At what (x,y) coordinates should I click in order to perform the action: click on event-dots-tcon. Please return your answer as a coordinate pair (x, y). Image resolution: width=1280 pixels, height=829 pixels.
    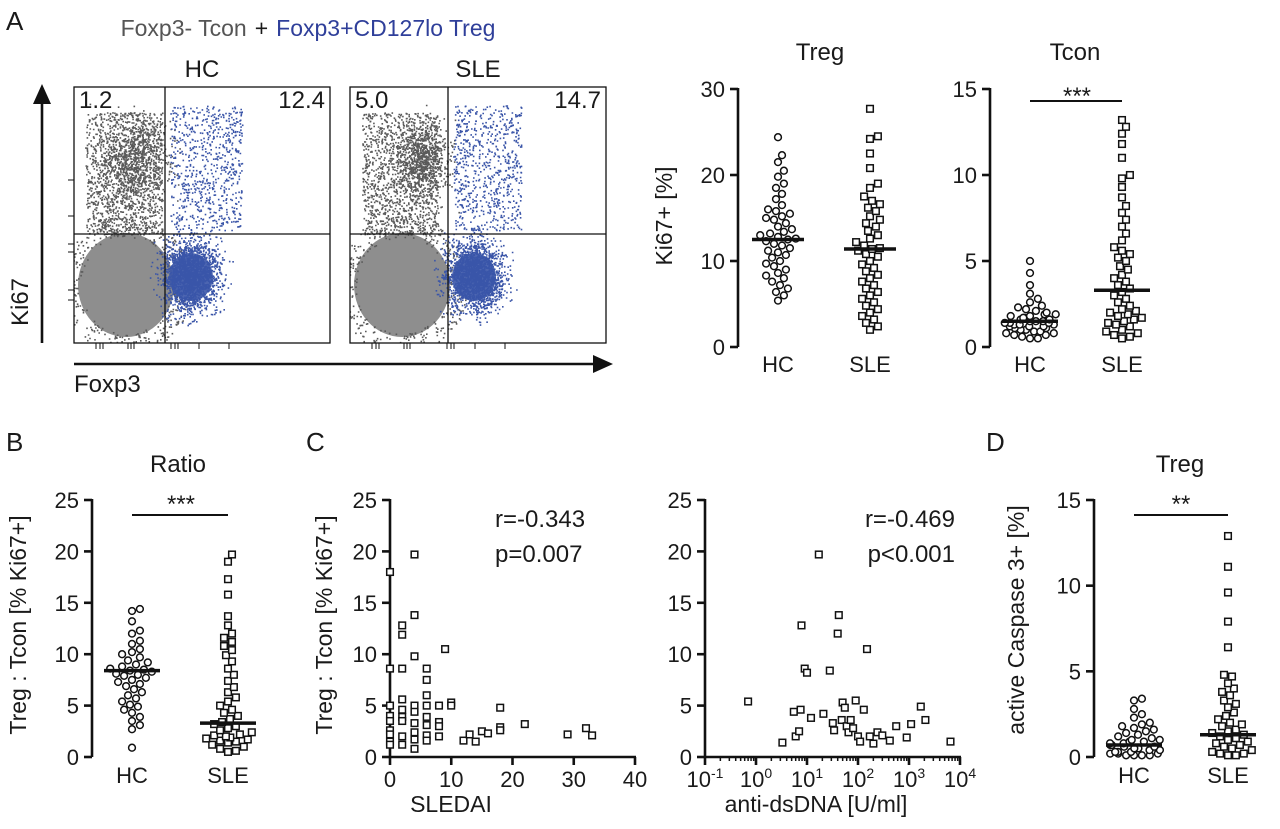
    Looking at the image, I should click on (133, 169).